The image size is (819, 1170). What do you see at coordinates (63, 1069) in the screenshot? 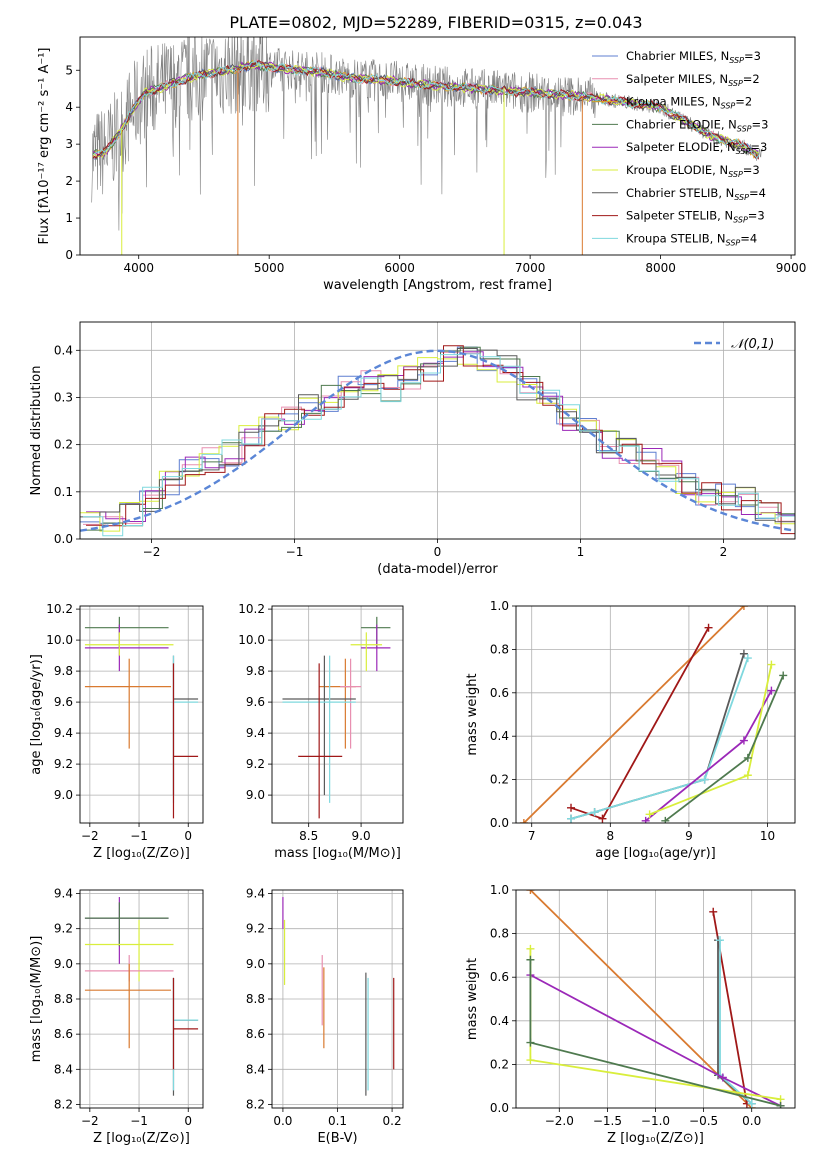
I see `y-tick-label: 8.4` at bounding box center [63, 1069].